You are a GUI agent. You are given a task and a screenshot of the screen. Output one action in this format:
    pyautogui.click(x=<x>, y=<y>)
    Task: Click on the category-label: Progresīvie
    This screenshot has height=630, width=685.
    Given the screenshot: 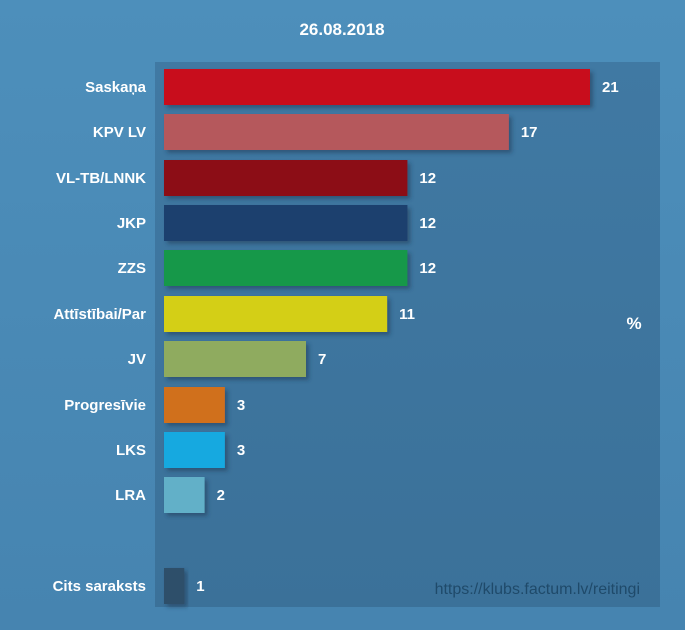 What is the action you would take?
    pyautogui.click(x=105, y=405)
    